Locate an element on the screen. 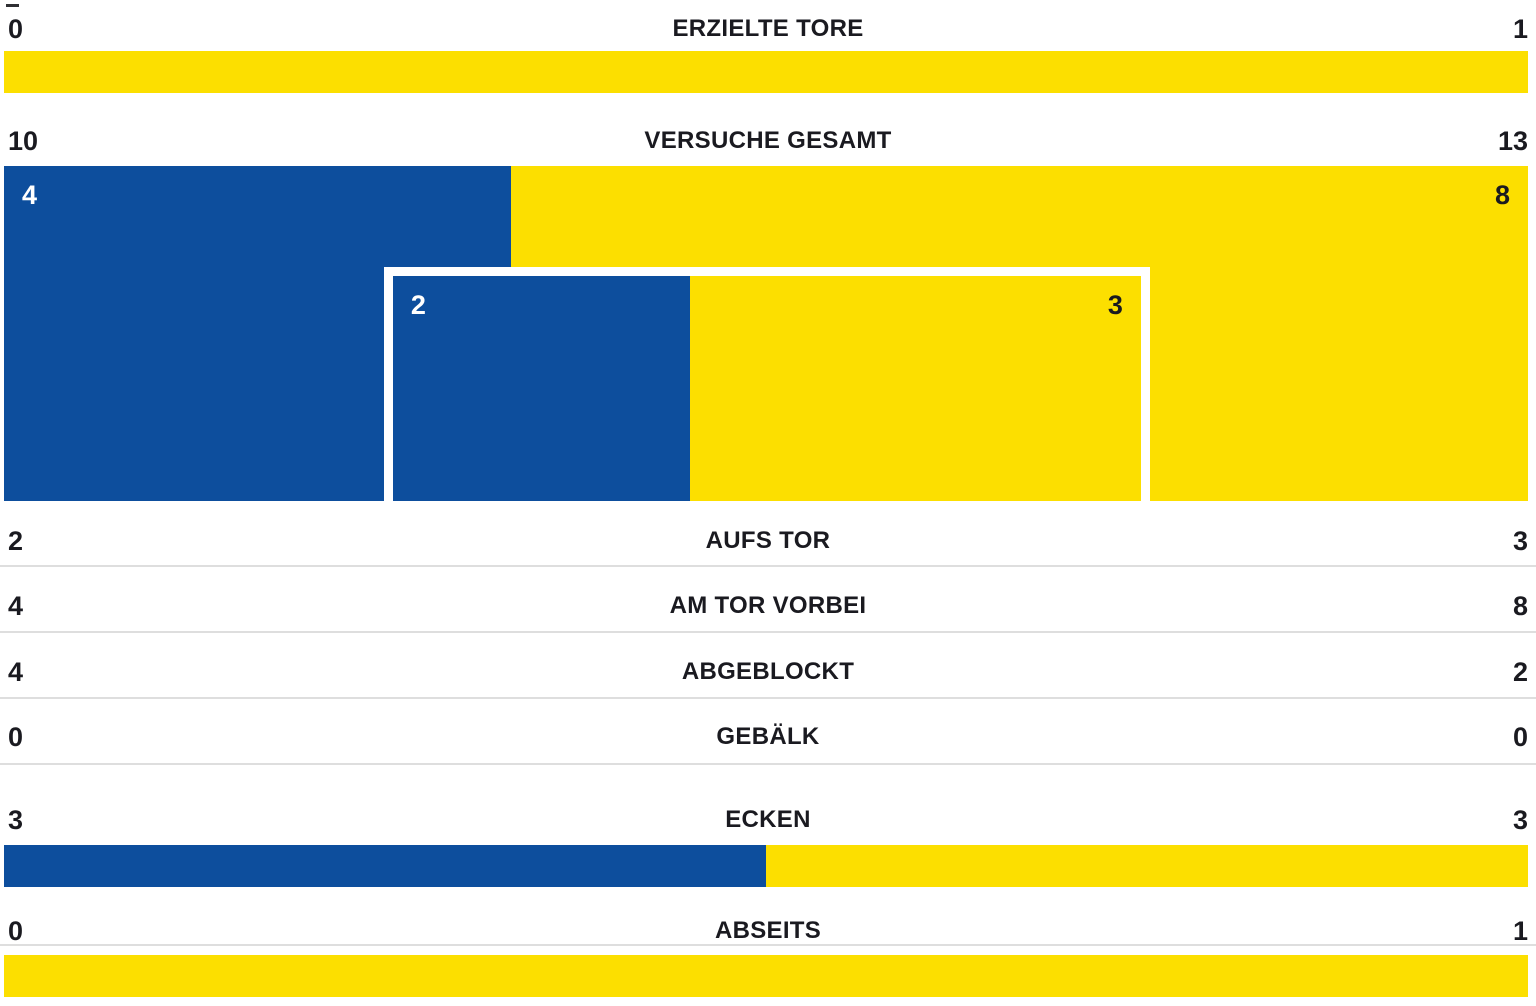 This screenshot has height=1006, width=1536. stat-row-abseits: 0 ABSEITS 1 is located at coordinates (768, 931).